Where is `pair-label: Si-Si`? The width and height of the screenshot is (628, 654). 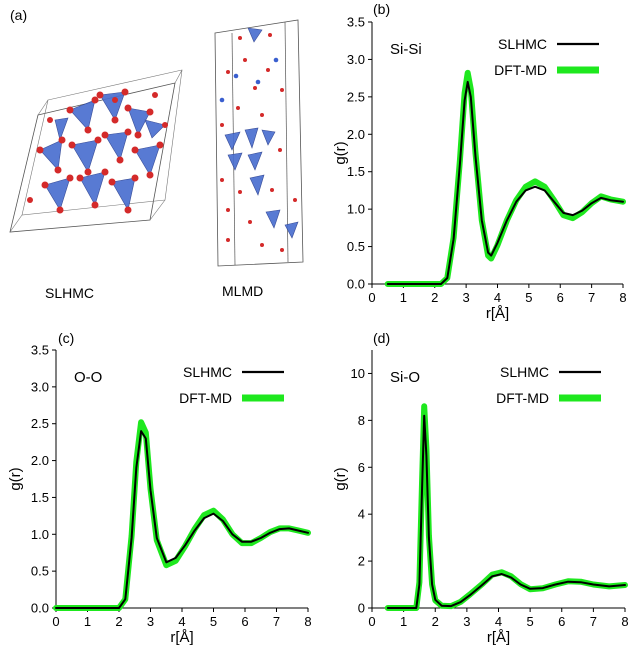 pair-label: Si-Si is located at coordinates (406, 49).